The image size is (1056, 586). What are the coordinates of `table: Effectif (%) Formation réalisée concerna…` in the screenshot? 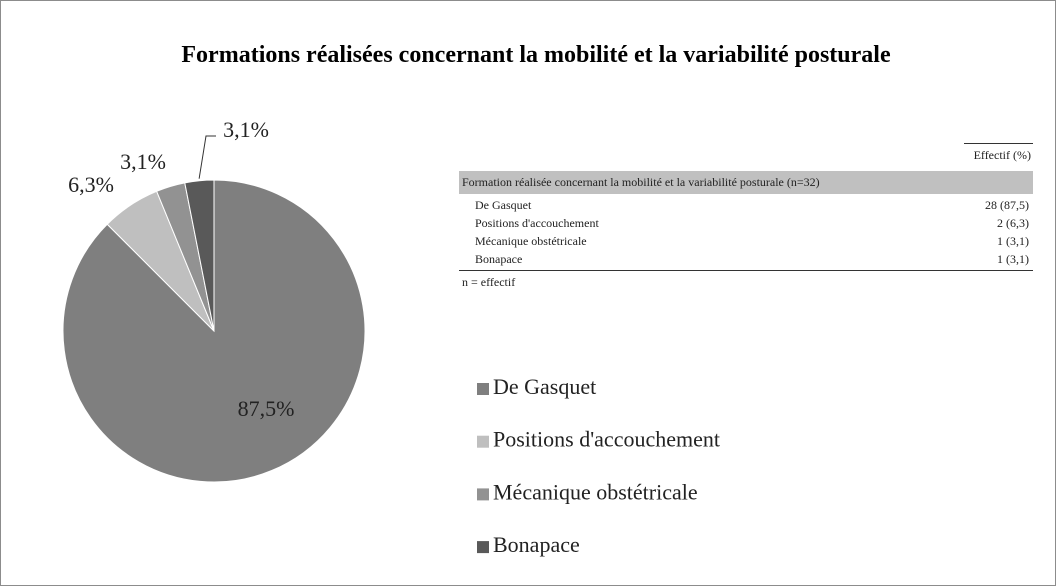 It's located at (746, 218).